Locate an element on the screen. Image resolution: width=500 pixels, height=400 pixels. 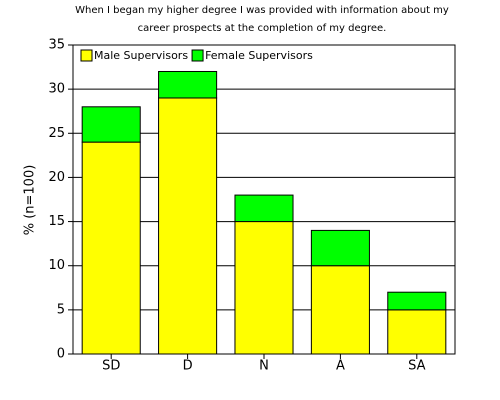
x-tick-label: A is located at coordinates (340, 366).